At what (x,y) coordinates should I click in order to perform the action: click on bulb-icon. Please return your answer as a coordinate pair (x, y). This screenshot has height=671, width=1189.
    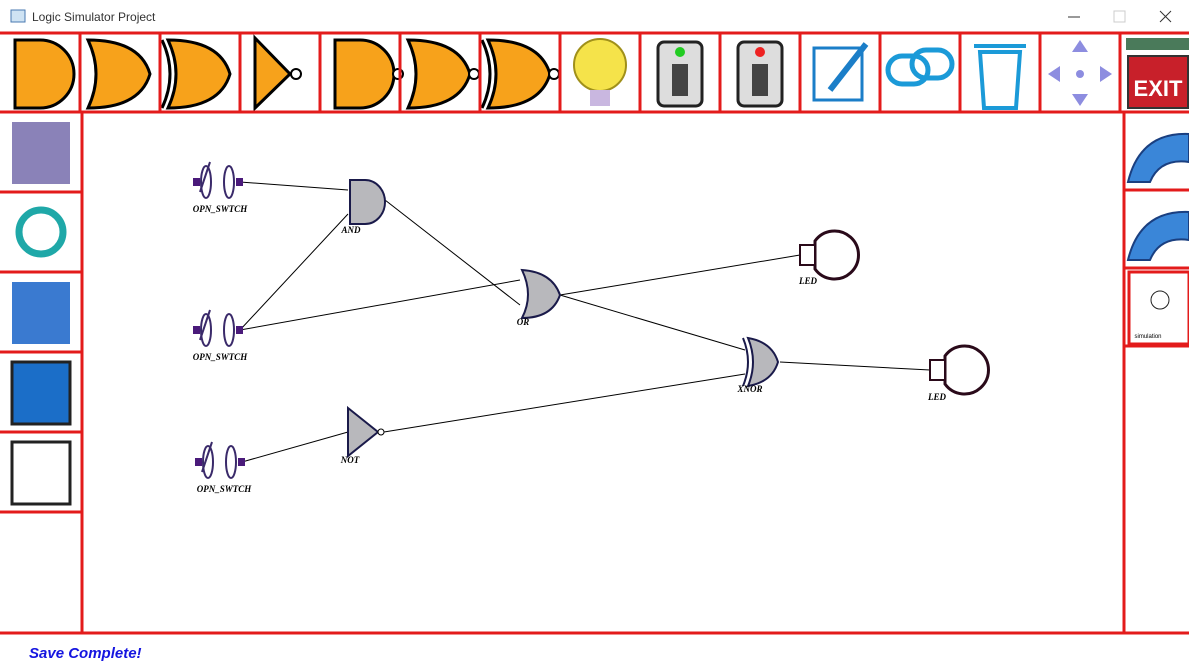
    Looking at the image, I should click on (600, 65).